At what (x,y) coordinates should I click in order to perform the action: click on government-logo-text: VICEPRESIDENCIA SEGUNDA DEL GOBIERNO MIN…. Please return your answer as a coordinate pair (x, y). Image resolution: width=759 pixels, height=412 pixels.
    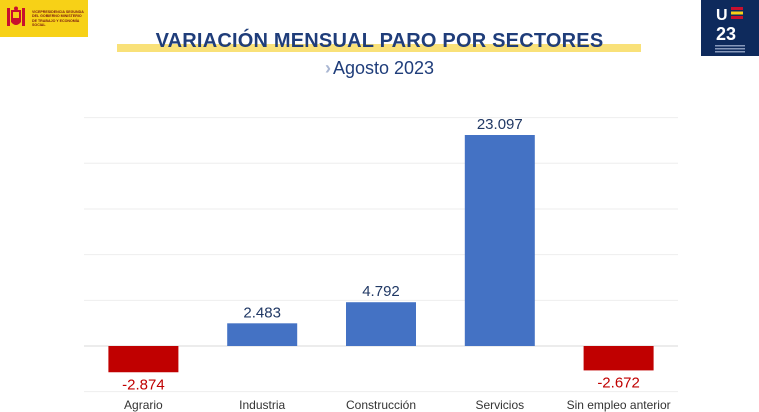
    Looking at the image, I should click on (58, 18).